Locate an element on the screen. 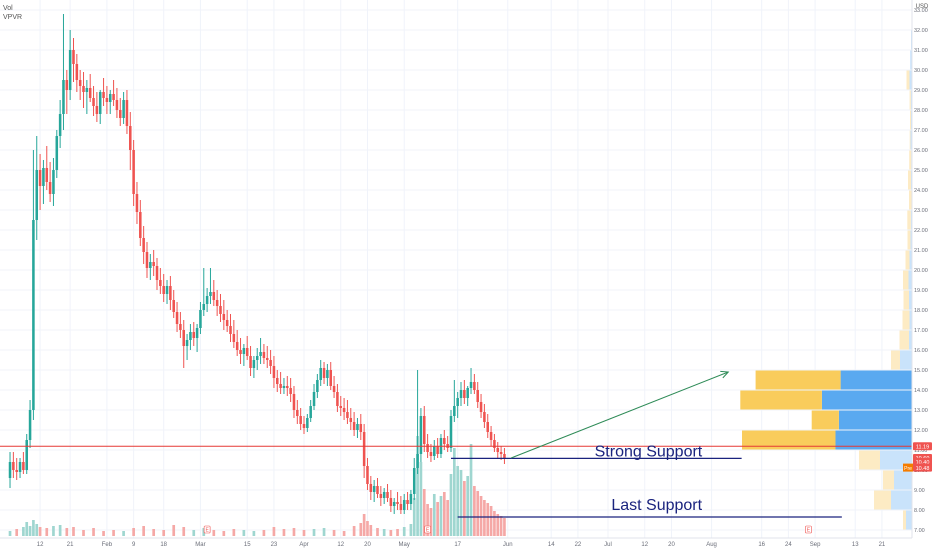 The height and width of the screenshot is (550, 932). price-tick-label: 19.00 is located at coordinates (921, 291).